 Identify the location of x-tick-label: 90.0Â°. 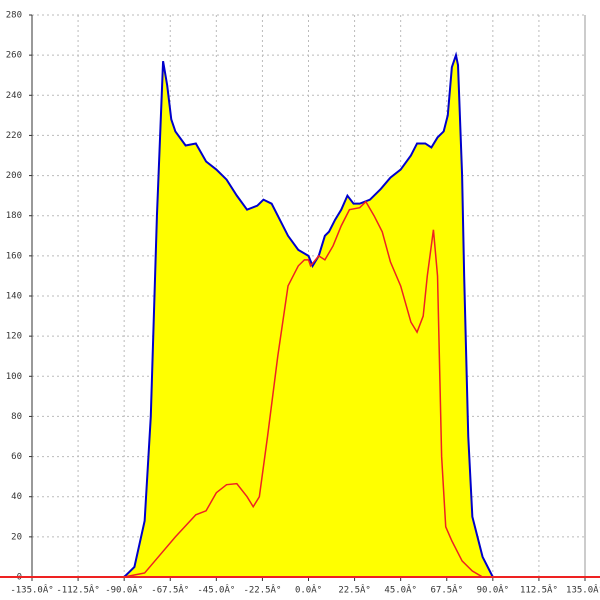
(493, 590).